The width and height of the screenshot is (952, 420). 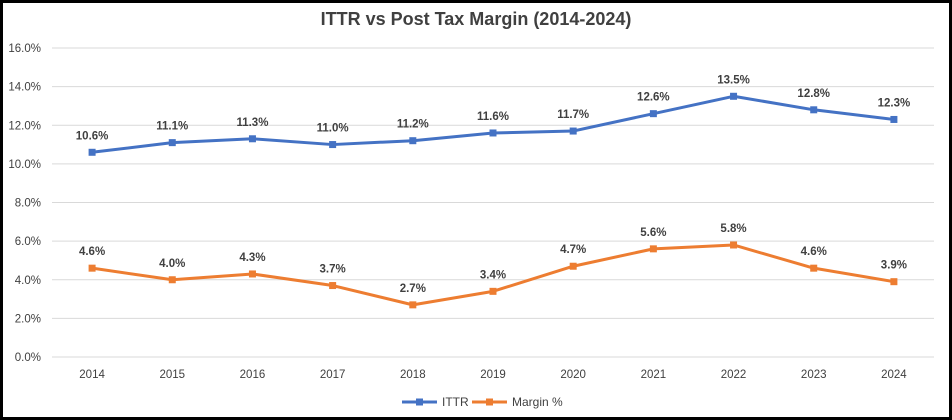 I want to click on series-line-ittr, so click(x=493, y=124).